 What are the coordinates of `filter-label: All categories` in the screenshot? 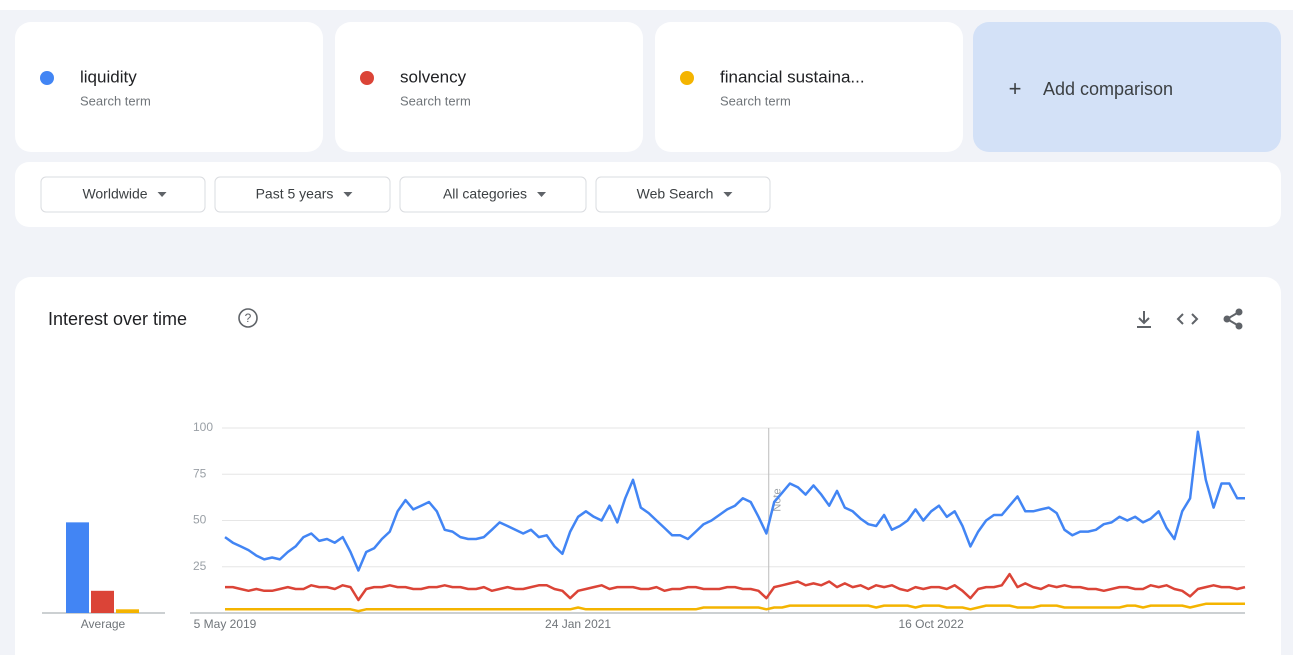 It's located at (485, 194).